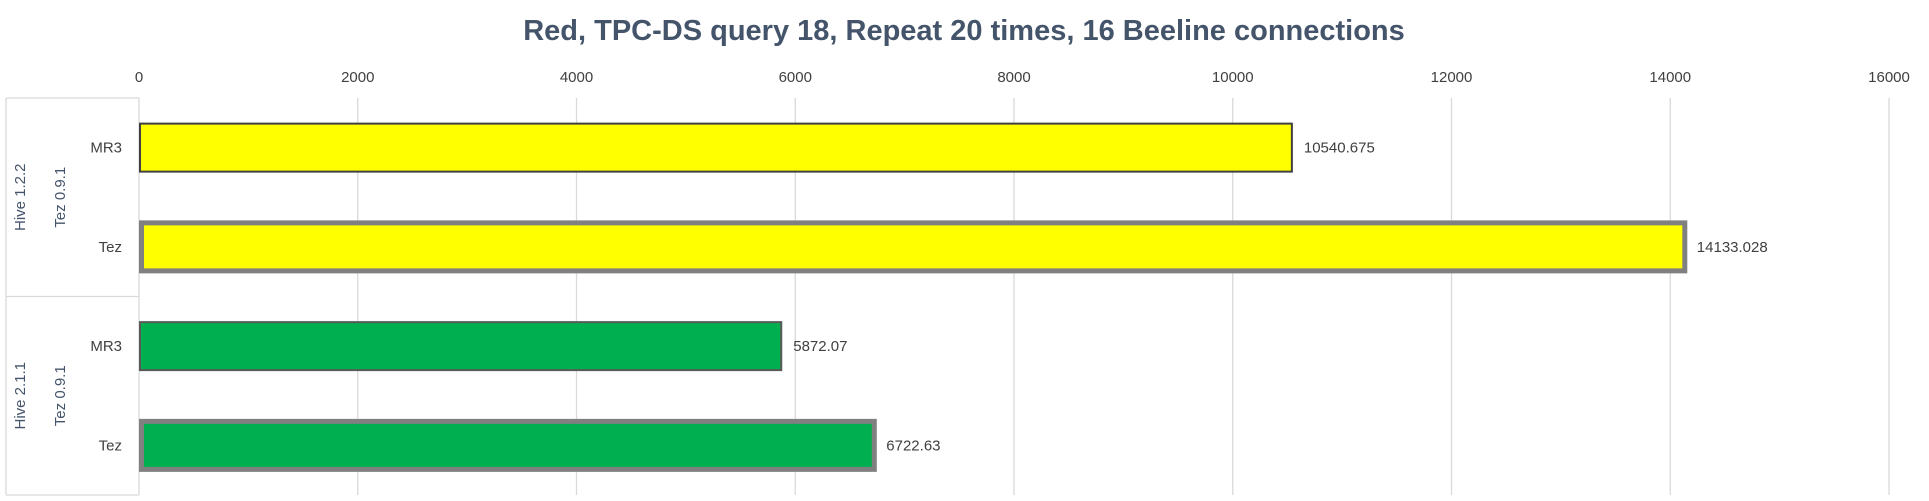 The image size is (1929, 501). What do you see at coordinates (913, 445) in the screenshot?
I see `data-label: 6722.63` at bounding box center [913, 445].